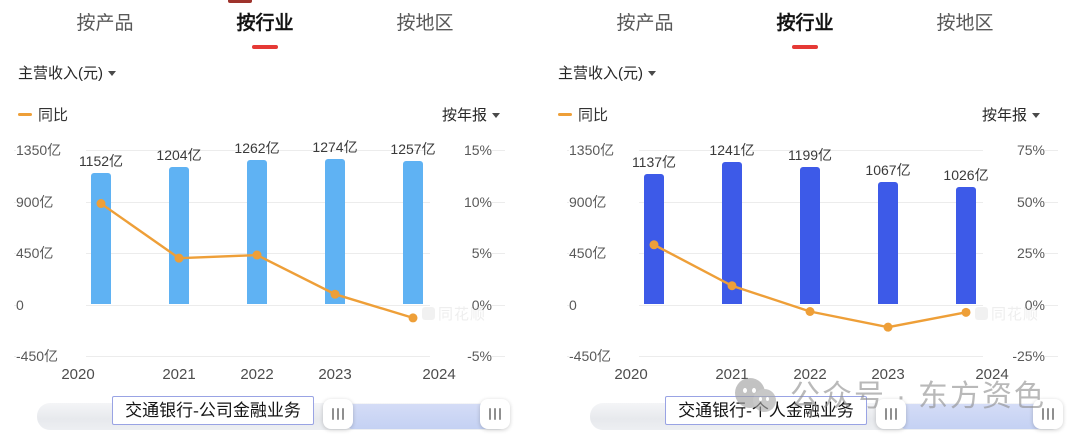 The image size is (1080, 444). Describe the element at coordinates (179, 154) in the screenshot. I see `bar-value-label: 1204亿` at that location.